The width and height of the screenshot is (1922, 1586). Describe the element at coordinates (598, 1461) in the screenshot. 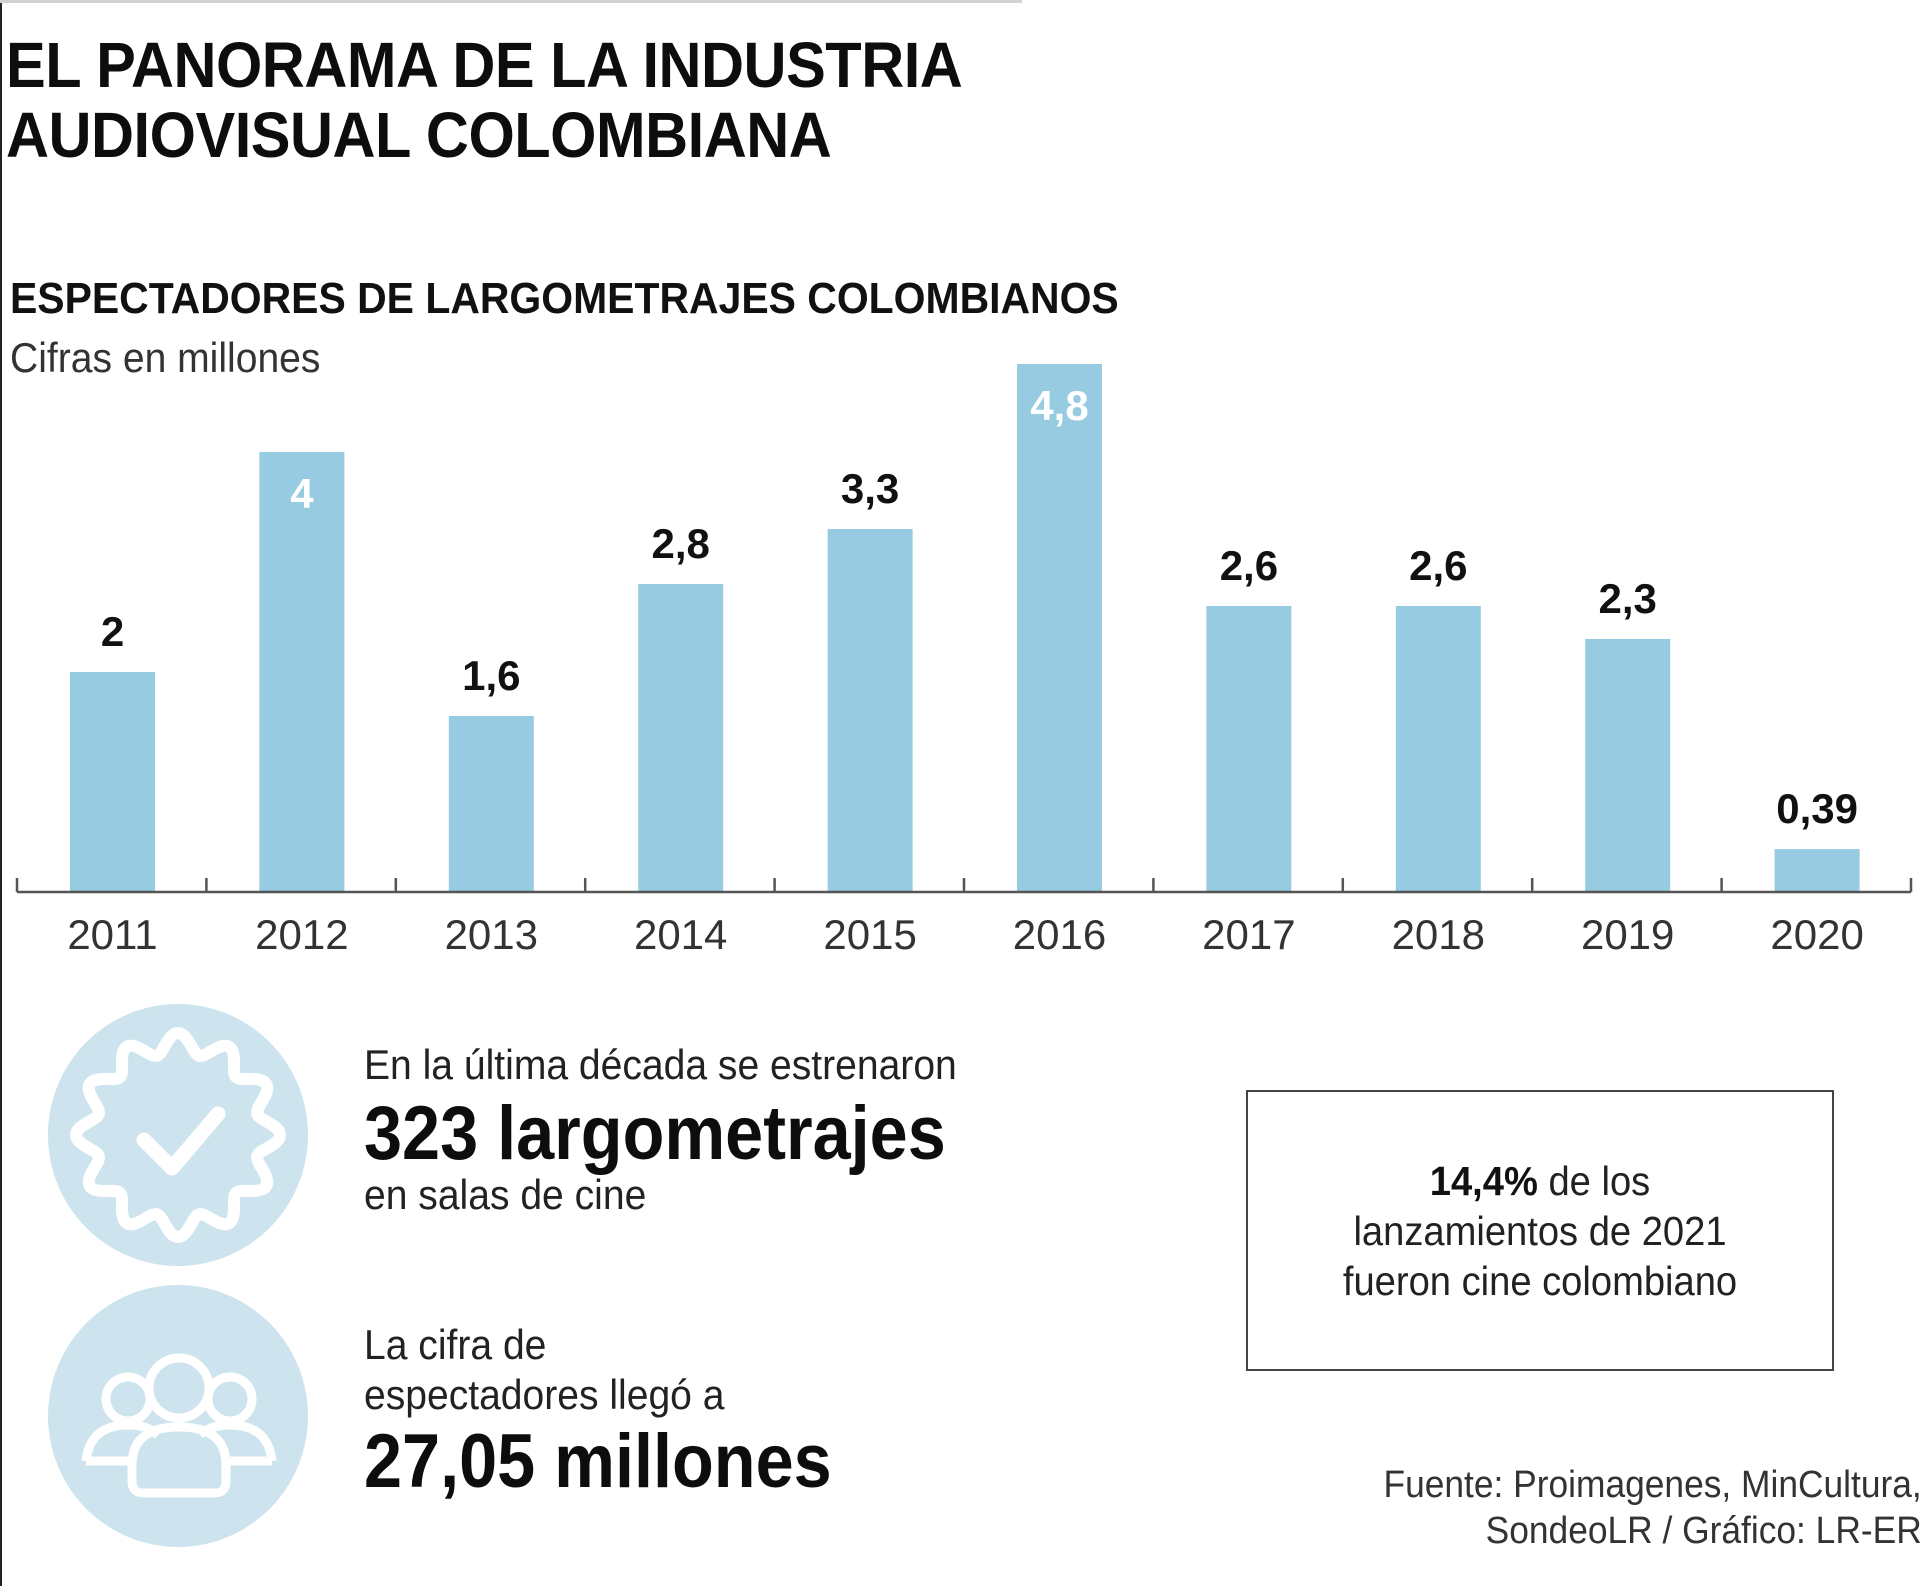

I see `stat-spectators-highlight: 27,05 millones` at that location.